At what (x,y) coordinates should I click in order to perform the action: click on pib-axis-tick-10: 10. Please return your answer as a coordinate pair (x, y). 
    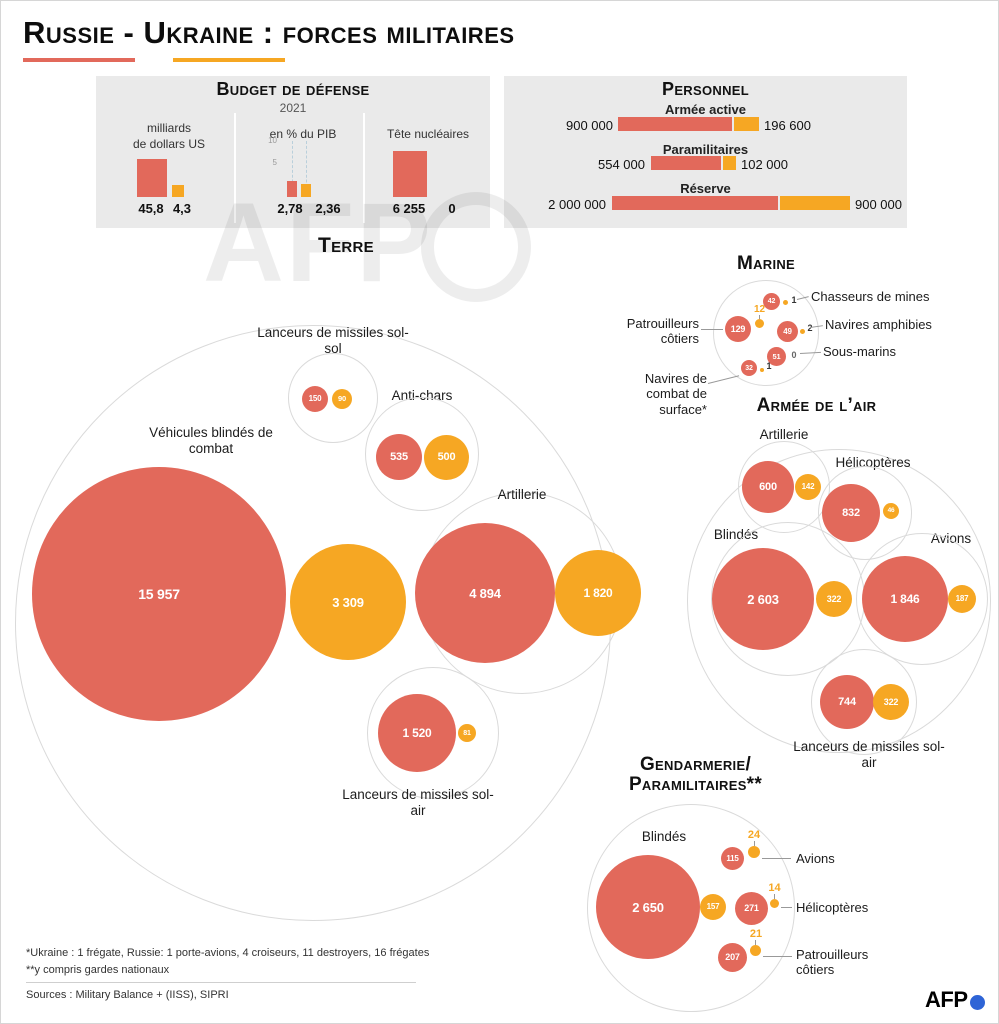
    Looking at the image, I should click on (272, 140).